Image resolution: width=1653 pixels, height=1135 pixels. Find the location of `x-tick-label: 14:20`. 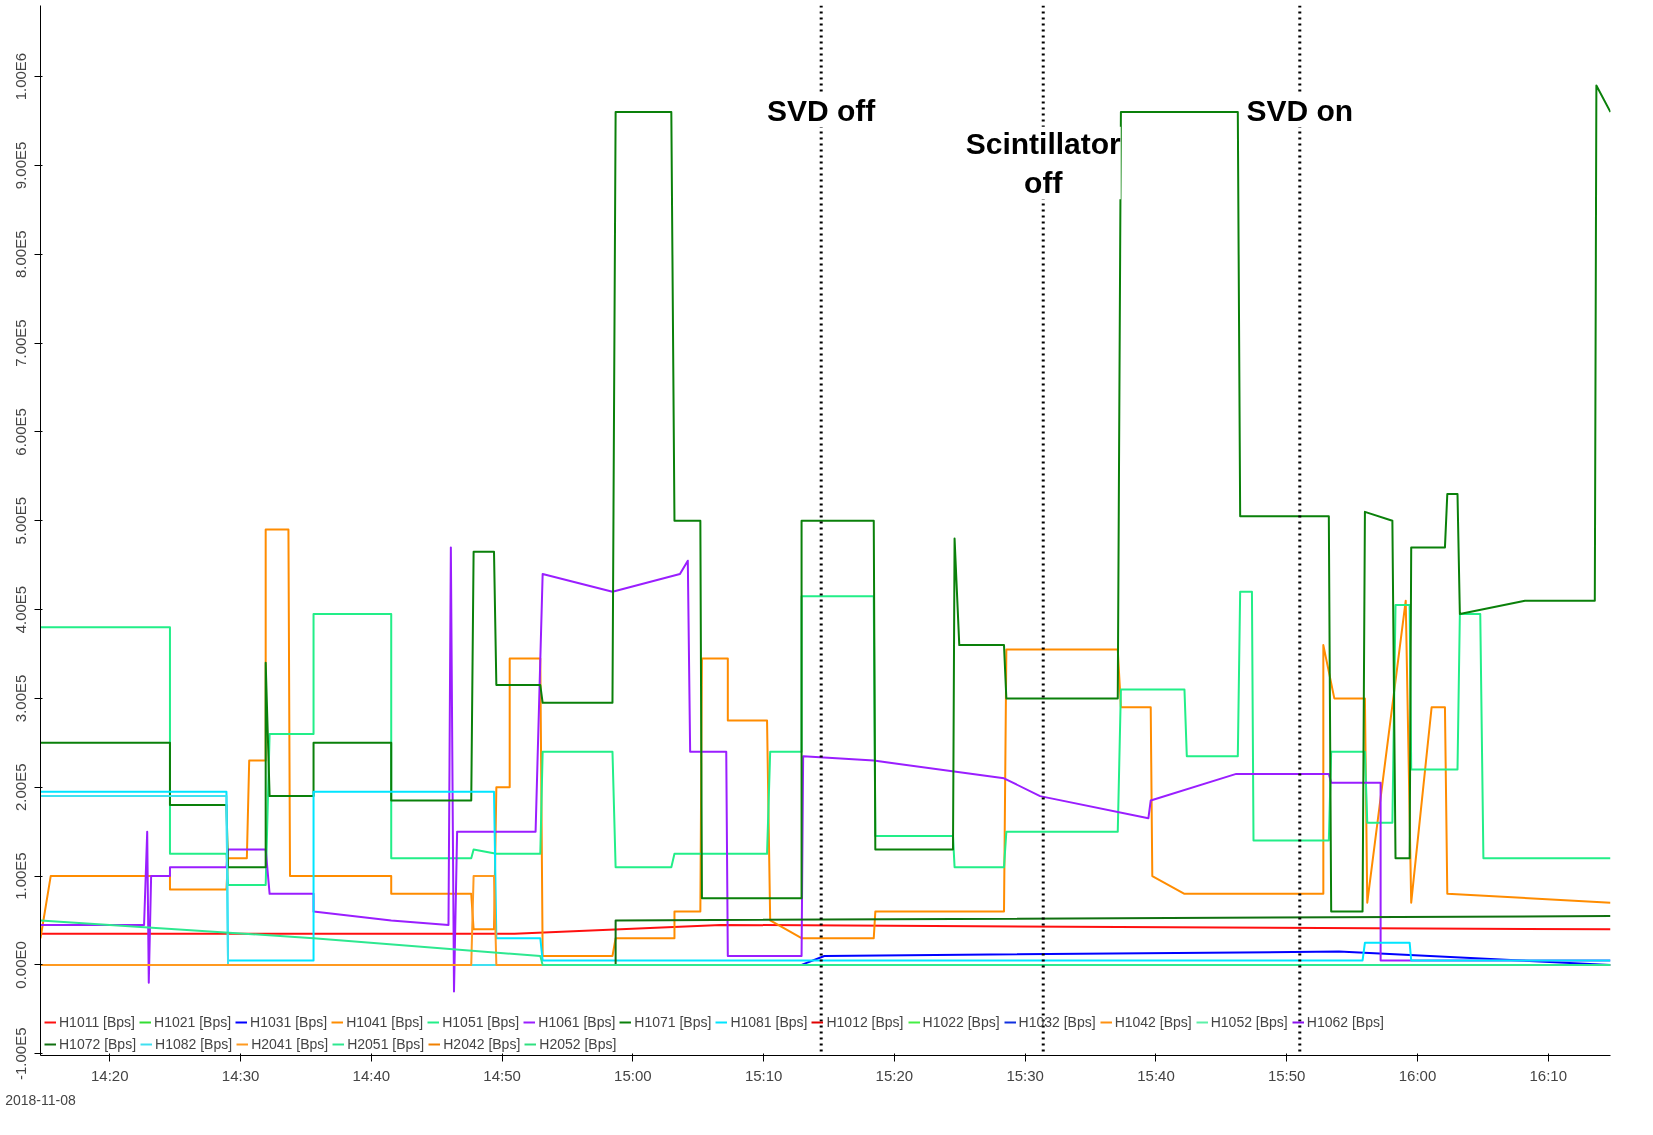

x-tick-label: 14:20 is located at coordinates (110, 1075).